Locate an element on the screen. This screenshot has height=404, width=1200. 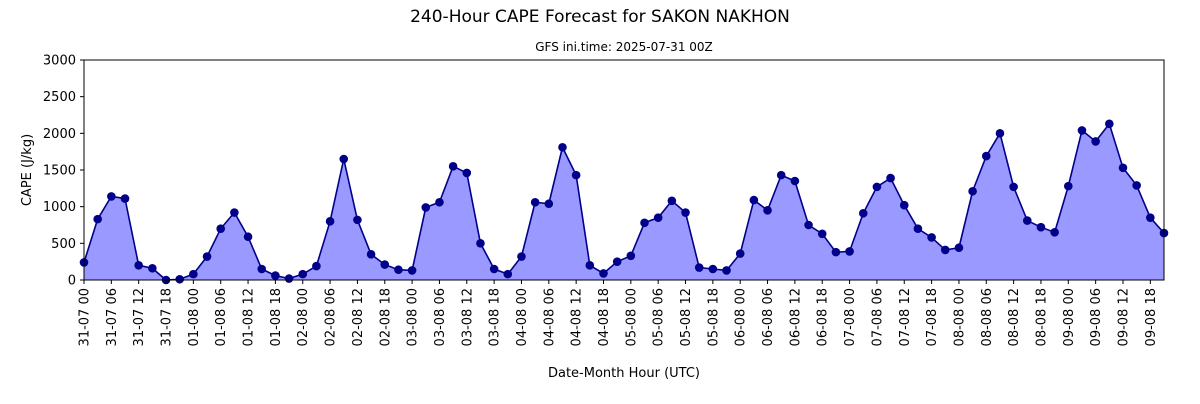
x-tick-label: 04-08 18 is located at coordinates (604, 317).